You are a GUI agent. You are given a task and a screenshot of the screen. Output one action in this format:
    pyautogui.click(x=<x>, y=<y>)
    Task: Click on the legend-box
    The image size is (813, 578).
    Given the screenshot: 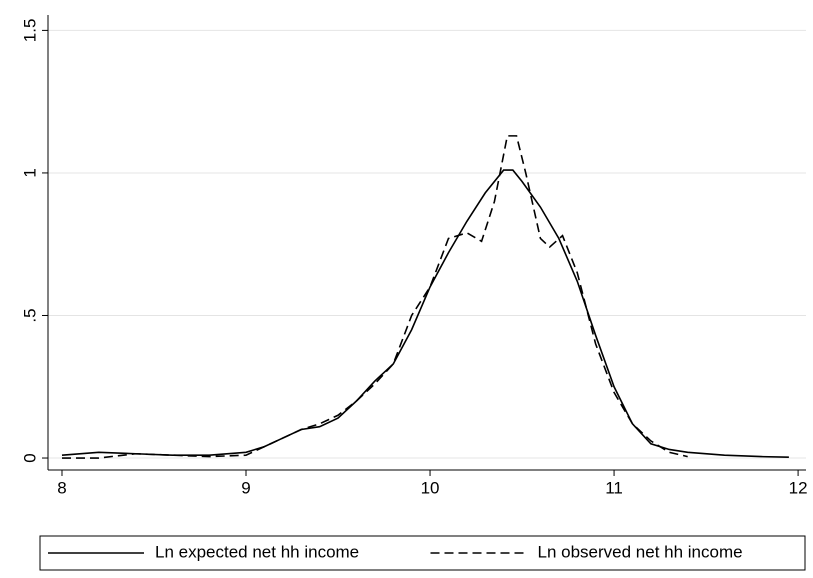 What is the action you would take?
    pyautogui.click(x=422, y=553)
    